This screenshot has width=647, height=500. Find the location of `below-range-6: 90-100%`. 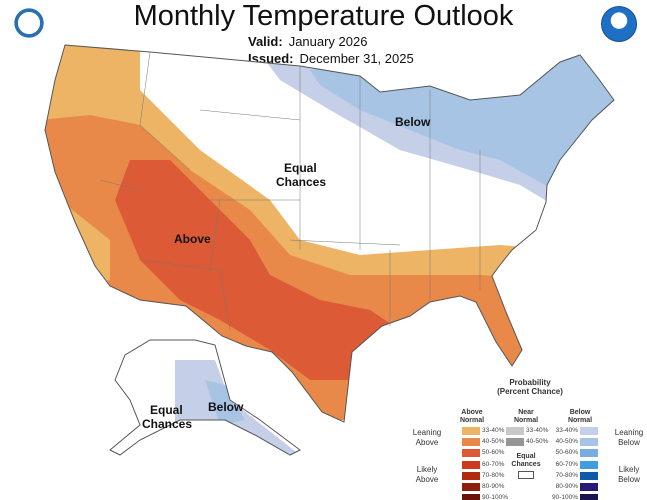

below-range-6: 90-100% is located at coordinates (564, 497).